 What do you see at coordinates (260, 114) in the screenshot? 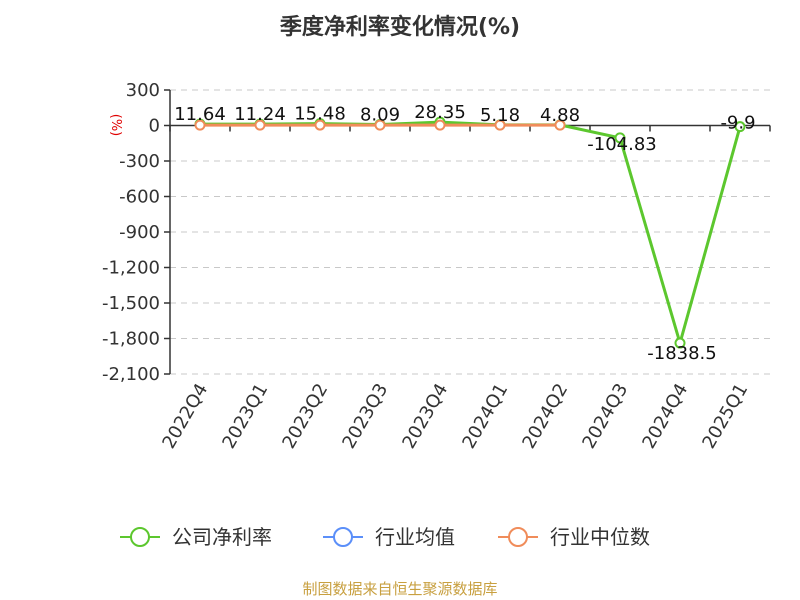
I see `data-label: 11.24` at bounding box center [260, 114].